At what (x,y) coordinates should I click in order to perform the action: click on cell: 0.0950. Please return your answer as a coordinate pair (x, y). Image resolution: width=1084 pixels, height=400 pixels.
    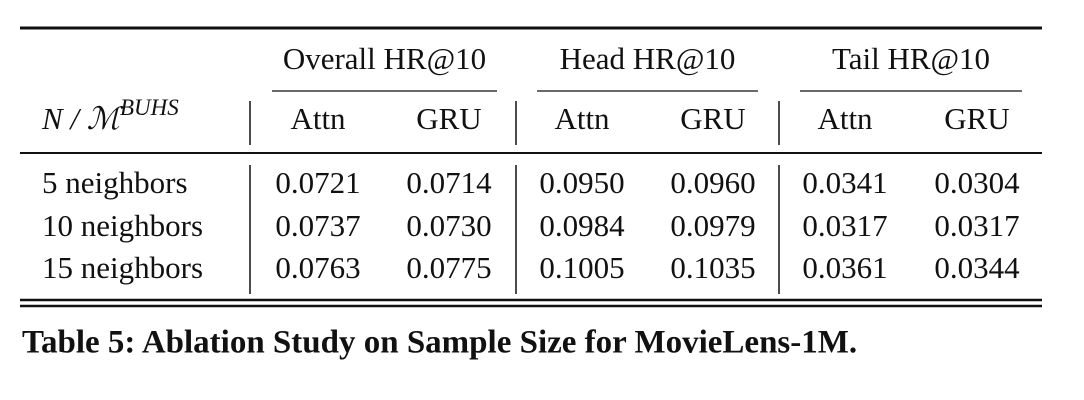
    Looking at the image, I should click on (581, 182).